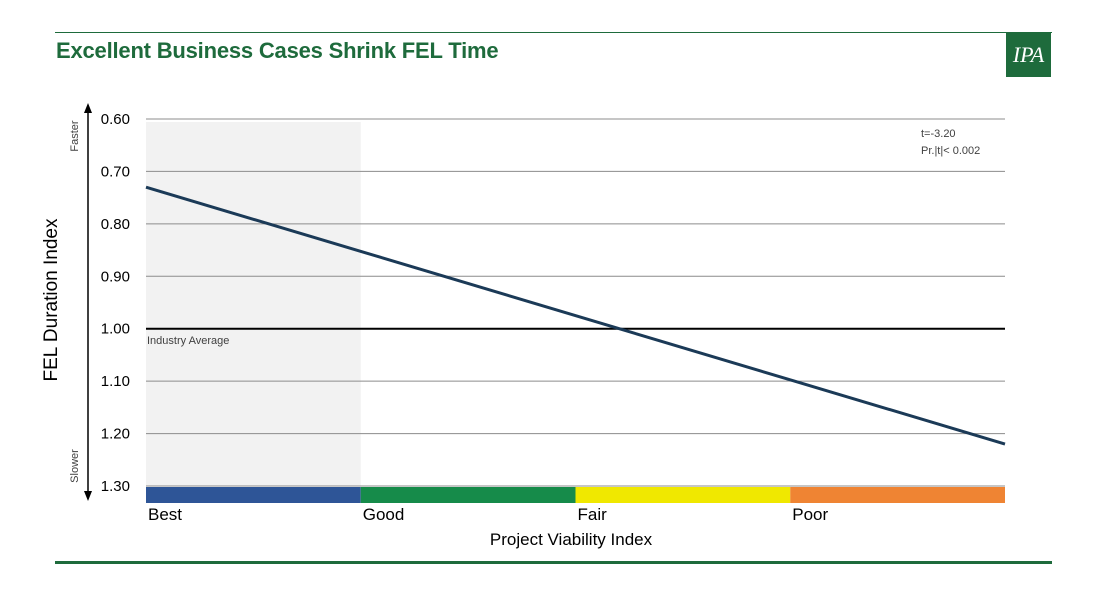  I want to click on y-tick-label: 0.70, so click(115, 171).